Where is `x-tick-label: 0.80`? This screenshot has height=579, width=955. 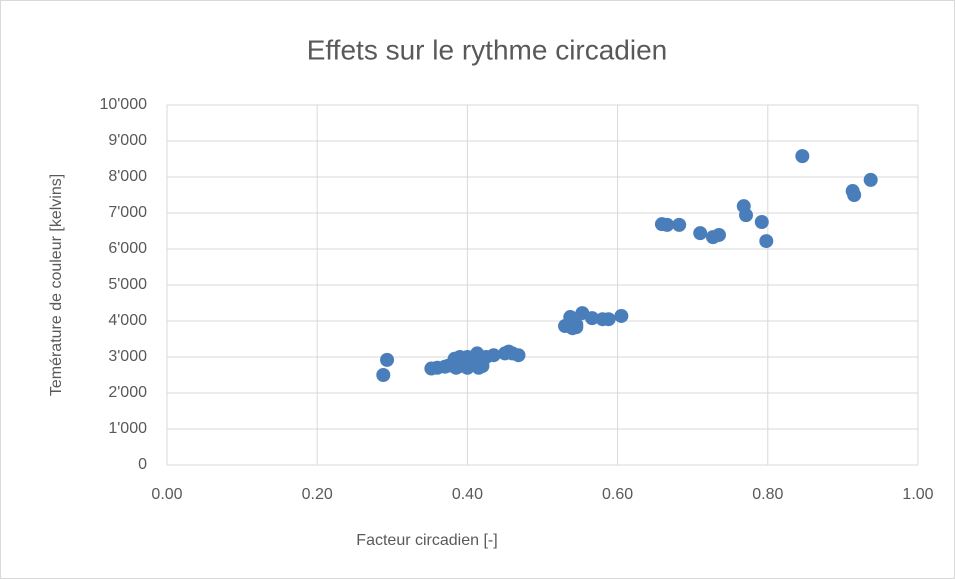
x-tick-label: 0.80 is located at coordinates (767, 494).